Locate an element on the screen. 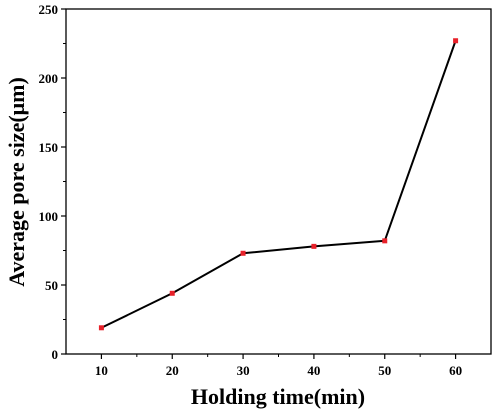 Image resolution: width=498 pixels, height=413 pixels. y-tick-label-4: 200 is located at coordinates (49, 78).